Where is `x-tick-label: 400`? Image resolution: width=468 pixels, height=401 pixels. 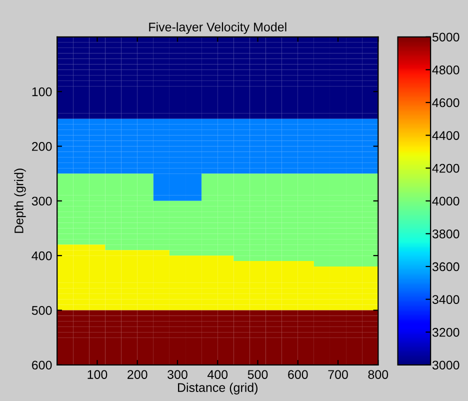
x-tick-label: 400 is located at coordinates (217, 374).